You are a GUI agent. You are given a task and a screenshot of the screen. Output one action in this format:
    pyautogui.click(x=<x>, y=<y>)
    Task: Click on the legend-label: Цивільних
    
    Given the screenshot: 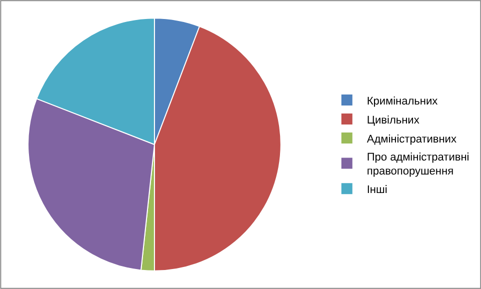 What is the action you would take?
    pyautogui.click(x=393, y=120)
    